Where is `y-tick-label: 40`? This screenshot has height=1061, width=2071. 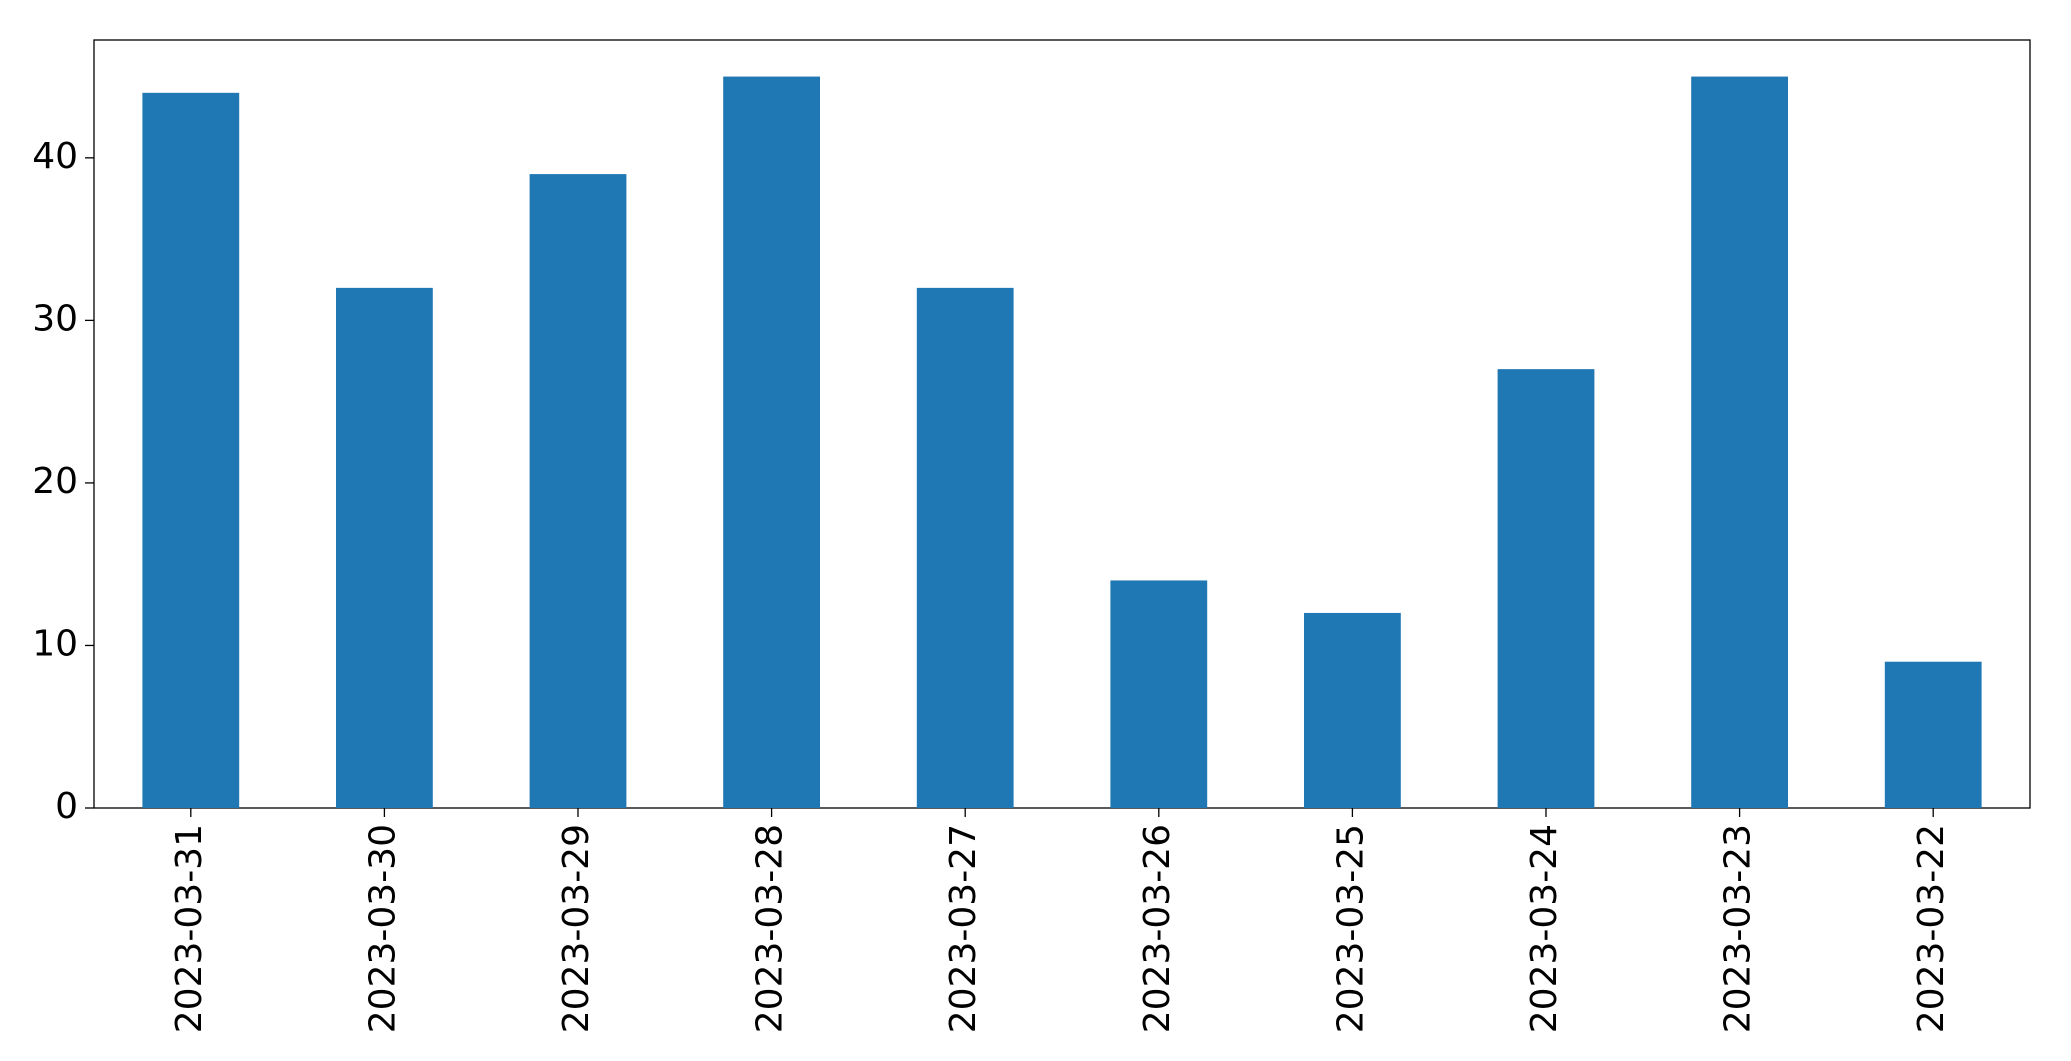 y-tick-label: 40 is located at coordinates (55, 156).